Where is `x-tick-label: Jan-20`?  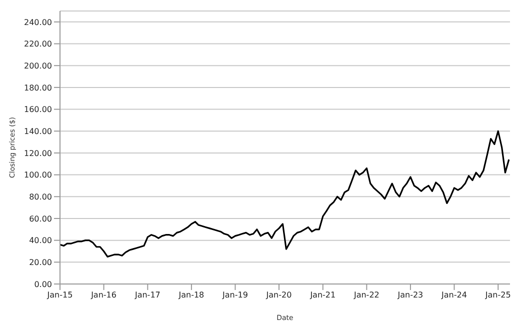
x-tick-label: Jan-20 is located at coordinates (278, 295).